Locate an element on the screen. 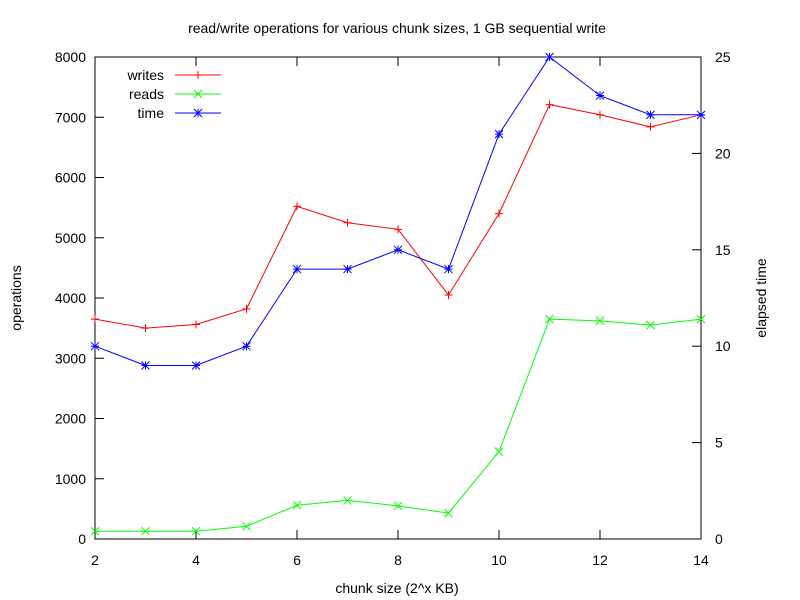  legend: writes reads time is located at coordinates (173, 94).